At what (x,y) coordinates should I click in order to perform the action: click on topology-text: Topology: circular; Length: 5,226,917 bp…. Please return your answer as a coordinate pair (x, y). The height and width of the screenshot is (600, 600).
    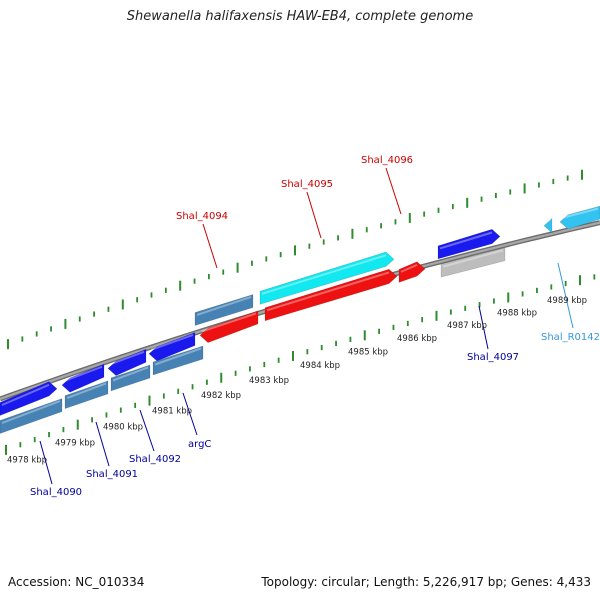
    Looking at the image, I should click on (426, 582).